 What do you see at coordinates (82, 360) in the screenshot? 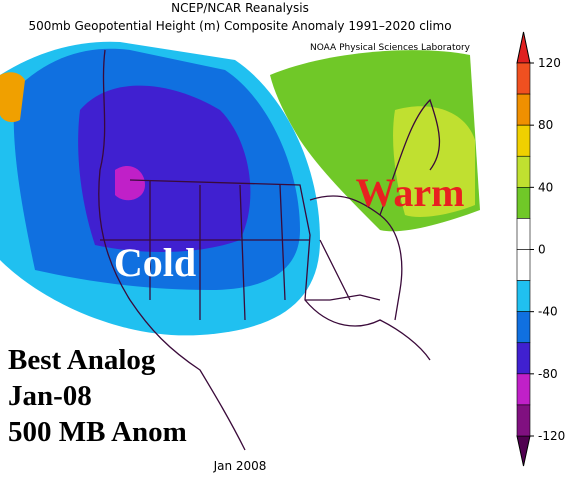
I see `annotation: Best Analog` at bounding box center [82, 360].